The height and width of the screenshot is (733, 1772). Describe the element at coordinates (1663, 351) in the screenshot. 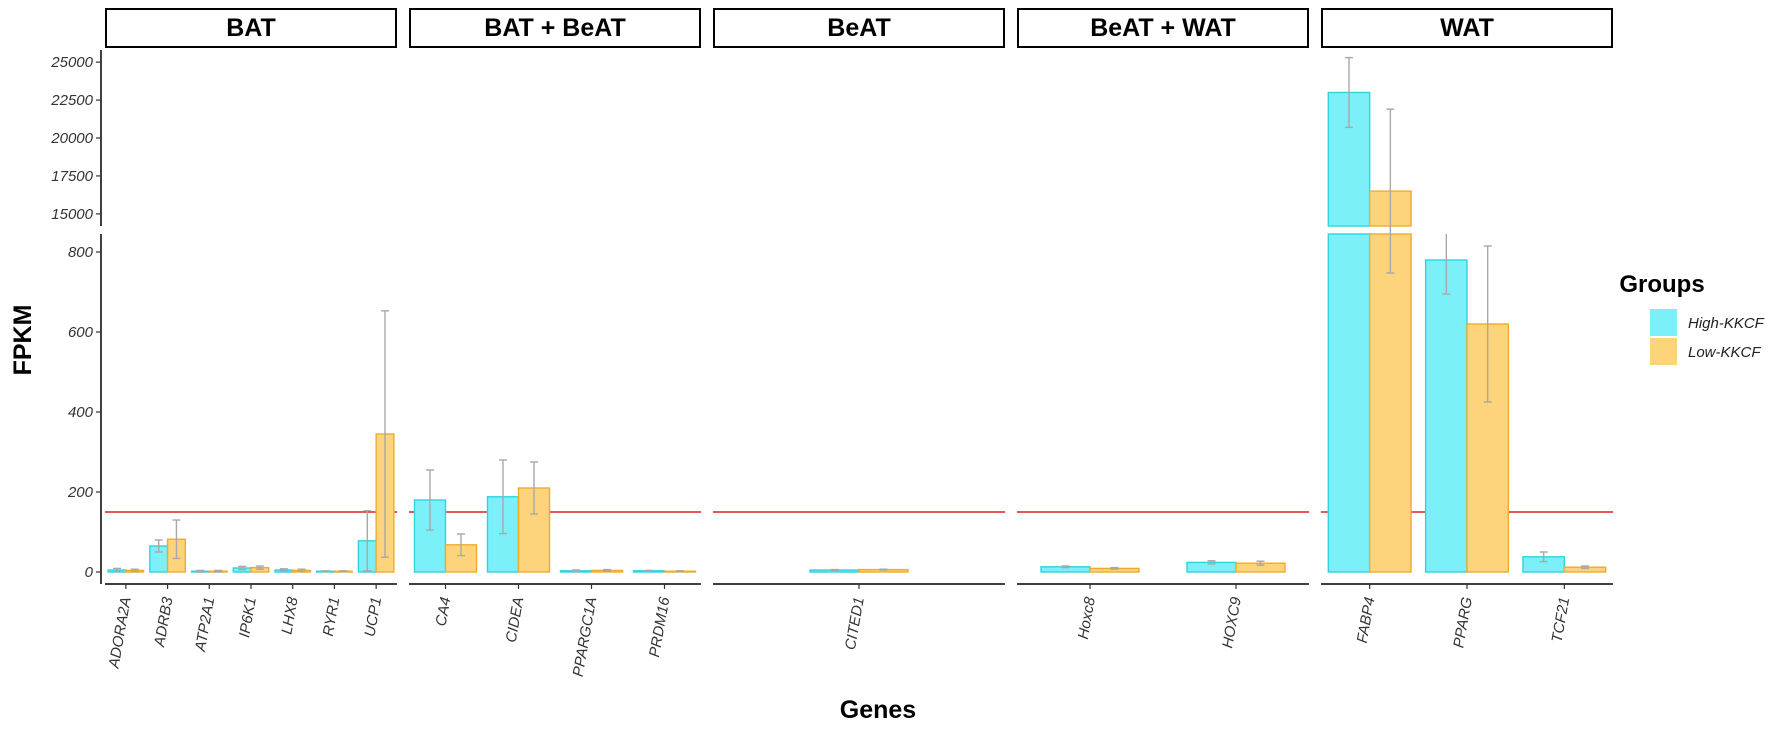

I see `legend-swatch-low-kkcf` at that location.